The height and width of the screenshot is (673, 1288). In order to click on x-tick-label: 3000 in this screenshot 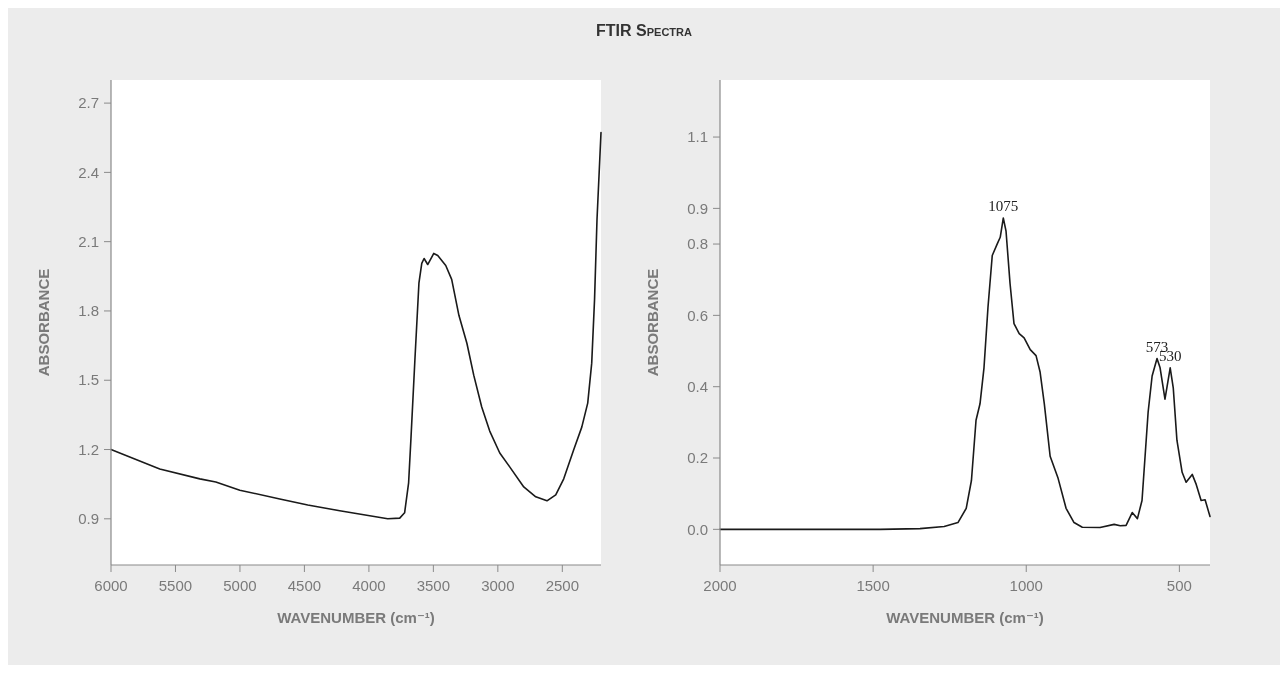, I will do `click(498, 585)`.